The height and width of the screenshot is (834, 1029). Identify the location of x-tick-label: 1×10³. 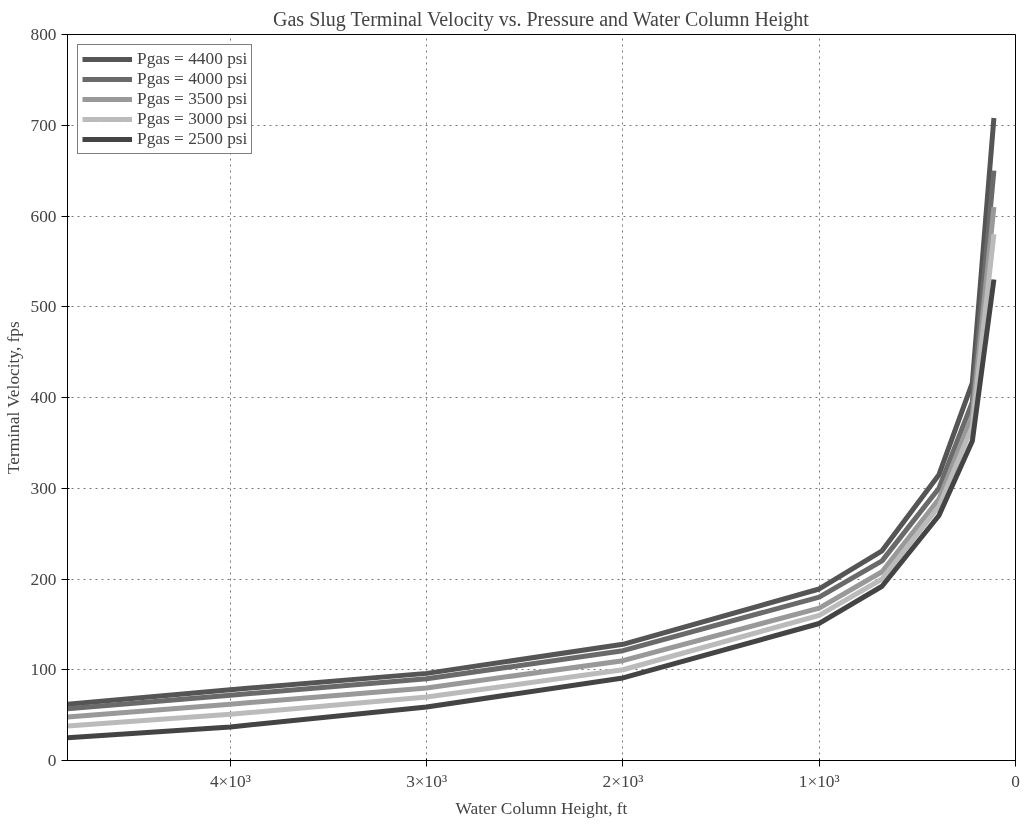
(819, 781).